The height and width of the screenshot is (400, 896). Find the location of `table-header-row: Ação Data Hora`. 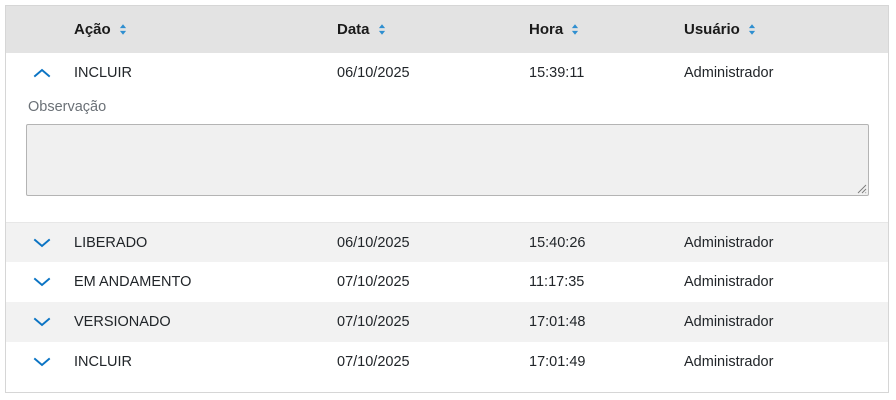

table-header-row: Ação Data Hora is located at coordinates (447, 29).